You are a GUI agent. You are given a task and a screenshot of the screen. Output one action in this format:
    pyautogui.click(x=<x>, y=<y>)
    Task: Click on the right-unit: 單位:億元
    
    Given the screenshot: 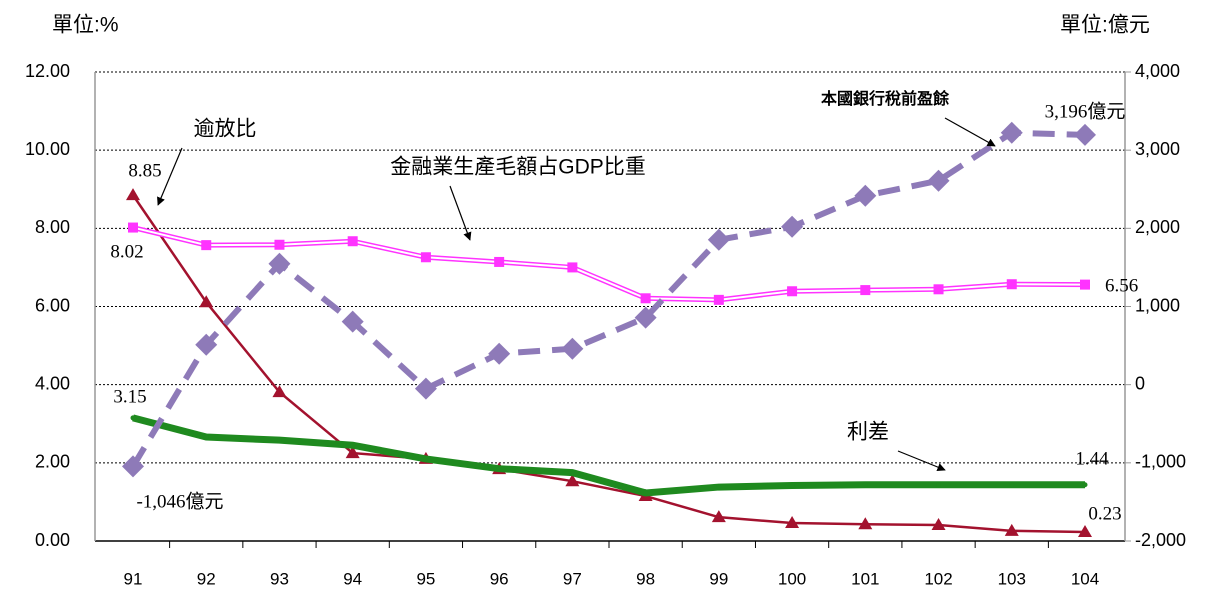 What is the action you would take?
    pyautogui.click(x=1105, y=25)
    